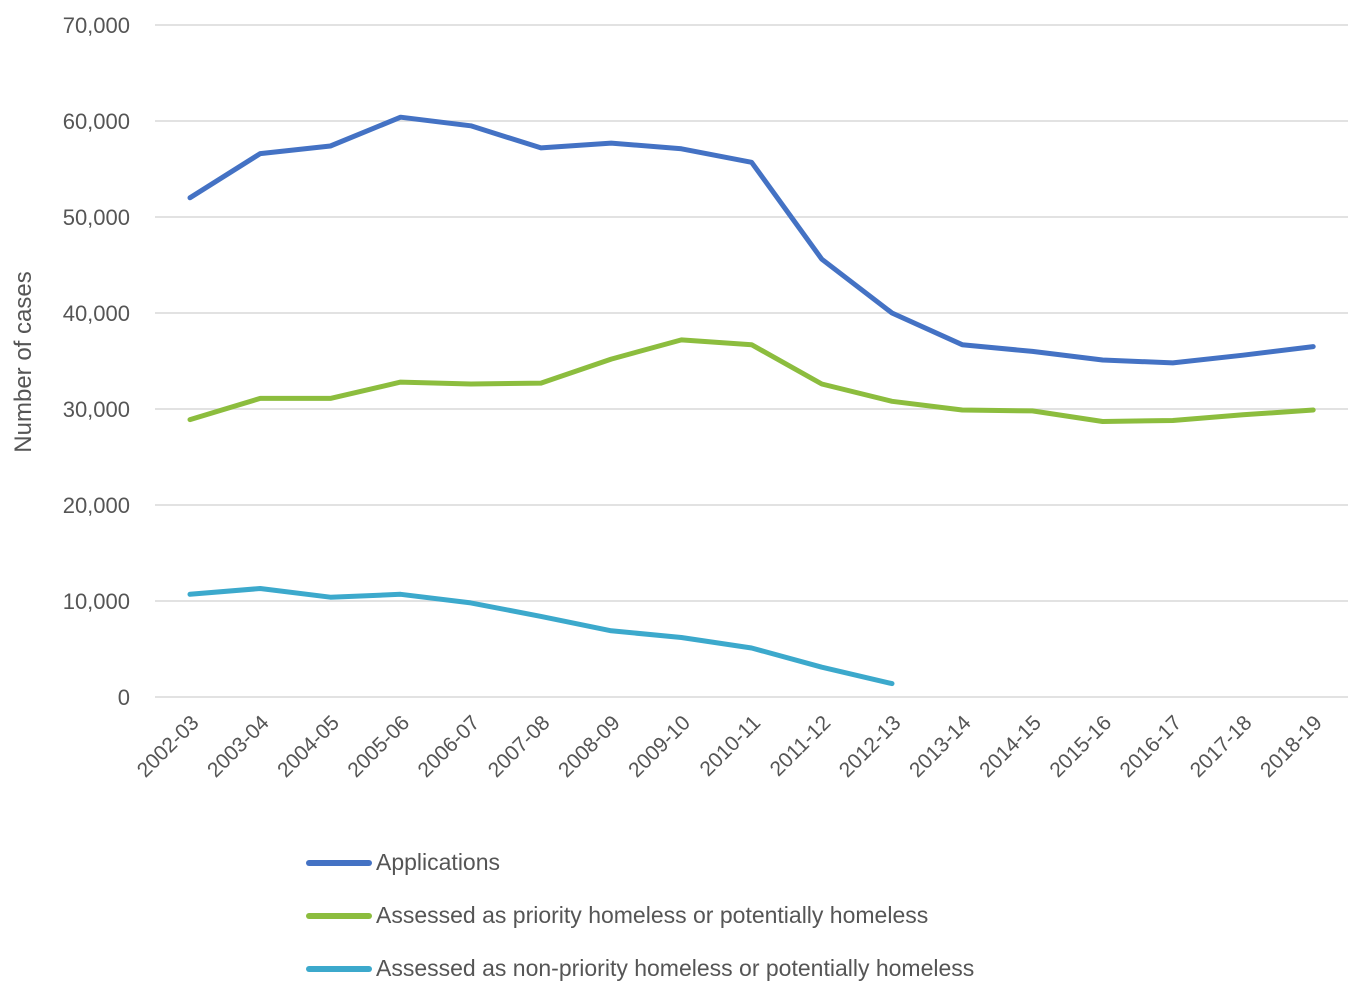  I want to click on y-tick-label: 30,000, so click(96, 409).